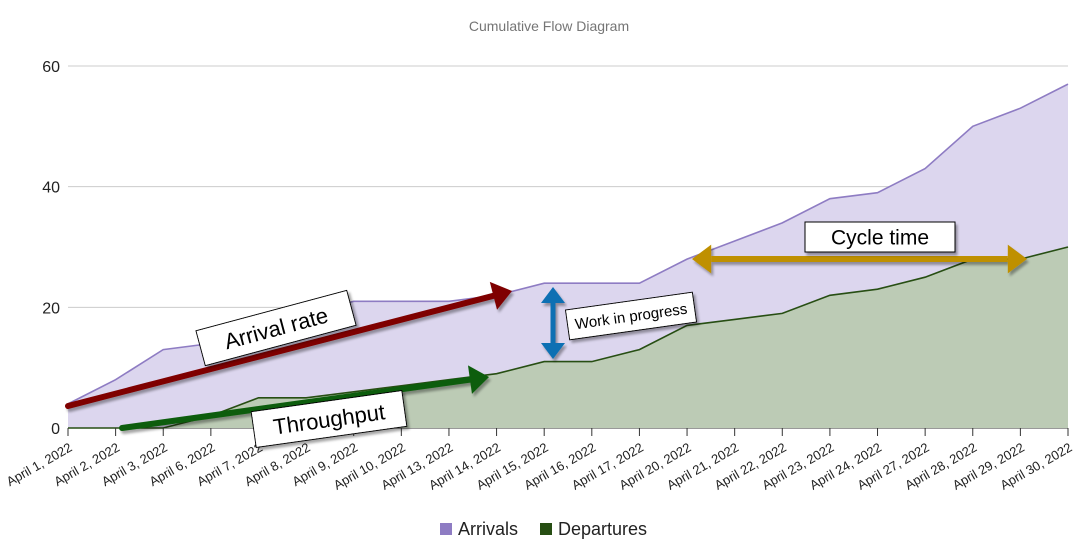 This screenshot has width=1091, height=556. I want to click on cycle-time-label: Cycle time, so click(880, 237).